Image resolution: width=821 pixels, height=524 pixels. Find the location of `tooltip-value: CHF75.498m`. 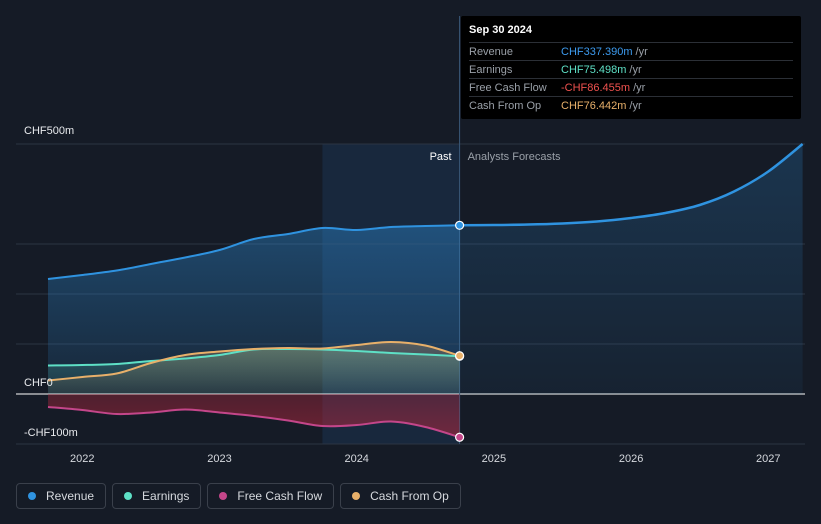

tooltip-value: CHF75.498m is located at coordinates (594, 69).